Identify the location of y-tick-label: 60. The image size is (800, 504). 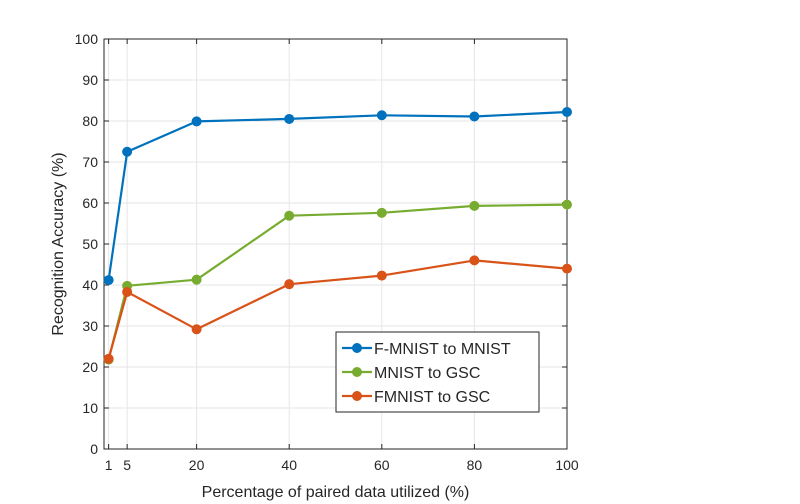
(90, 203).